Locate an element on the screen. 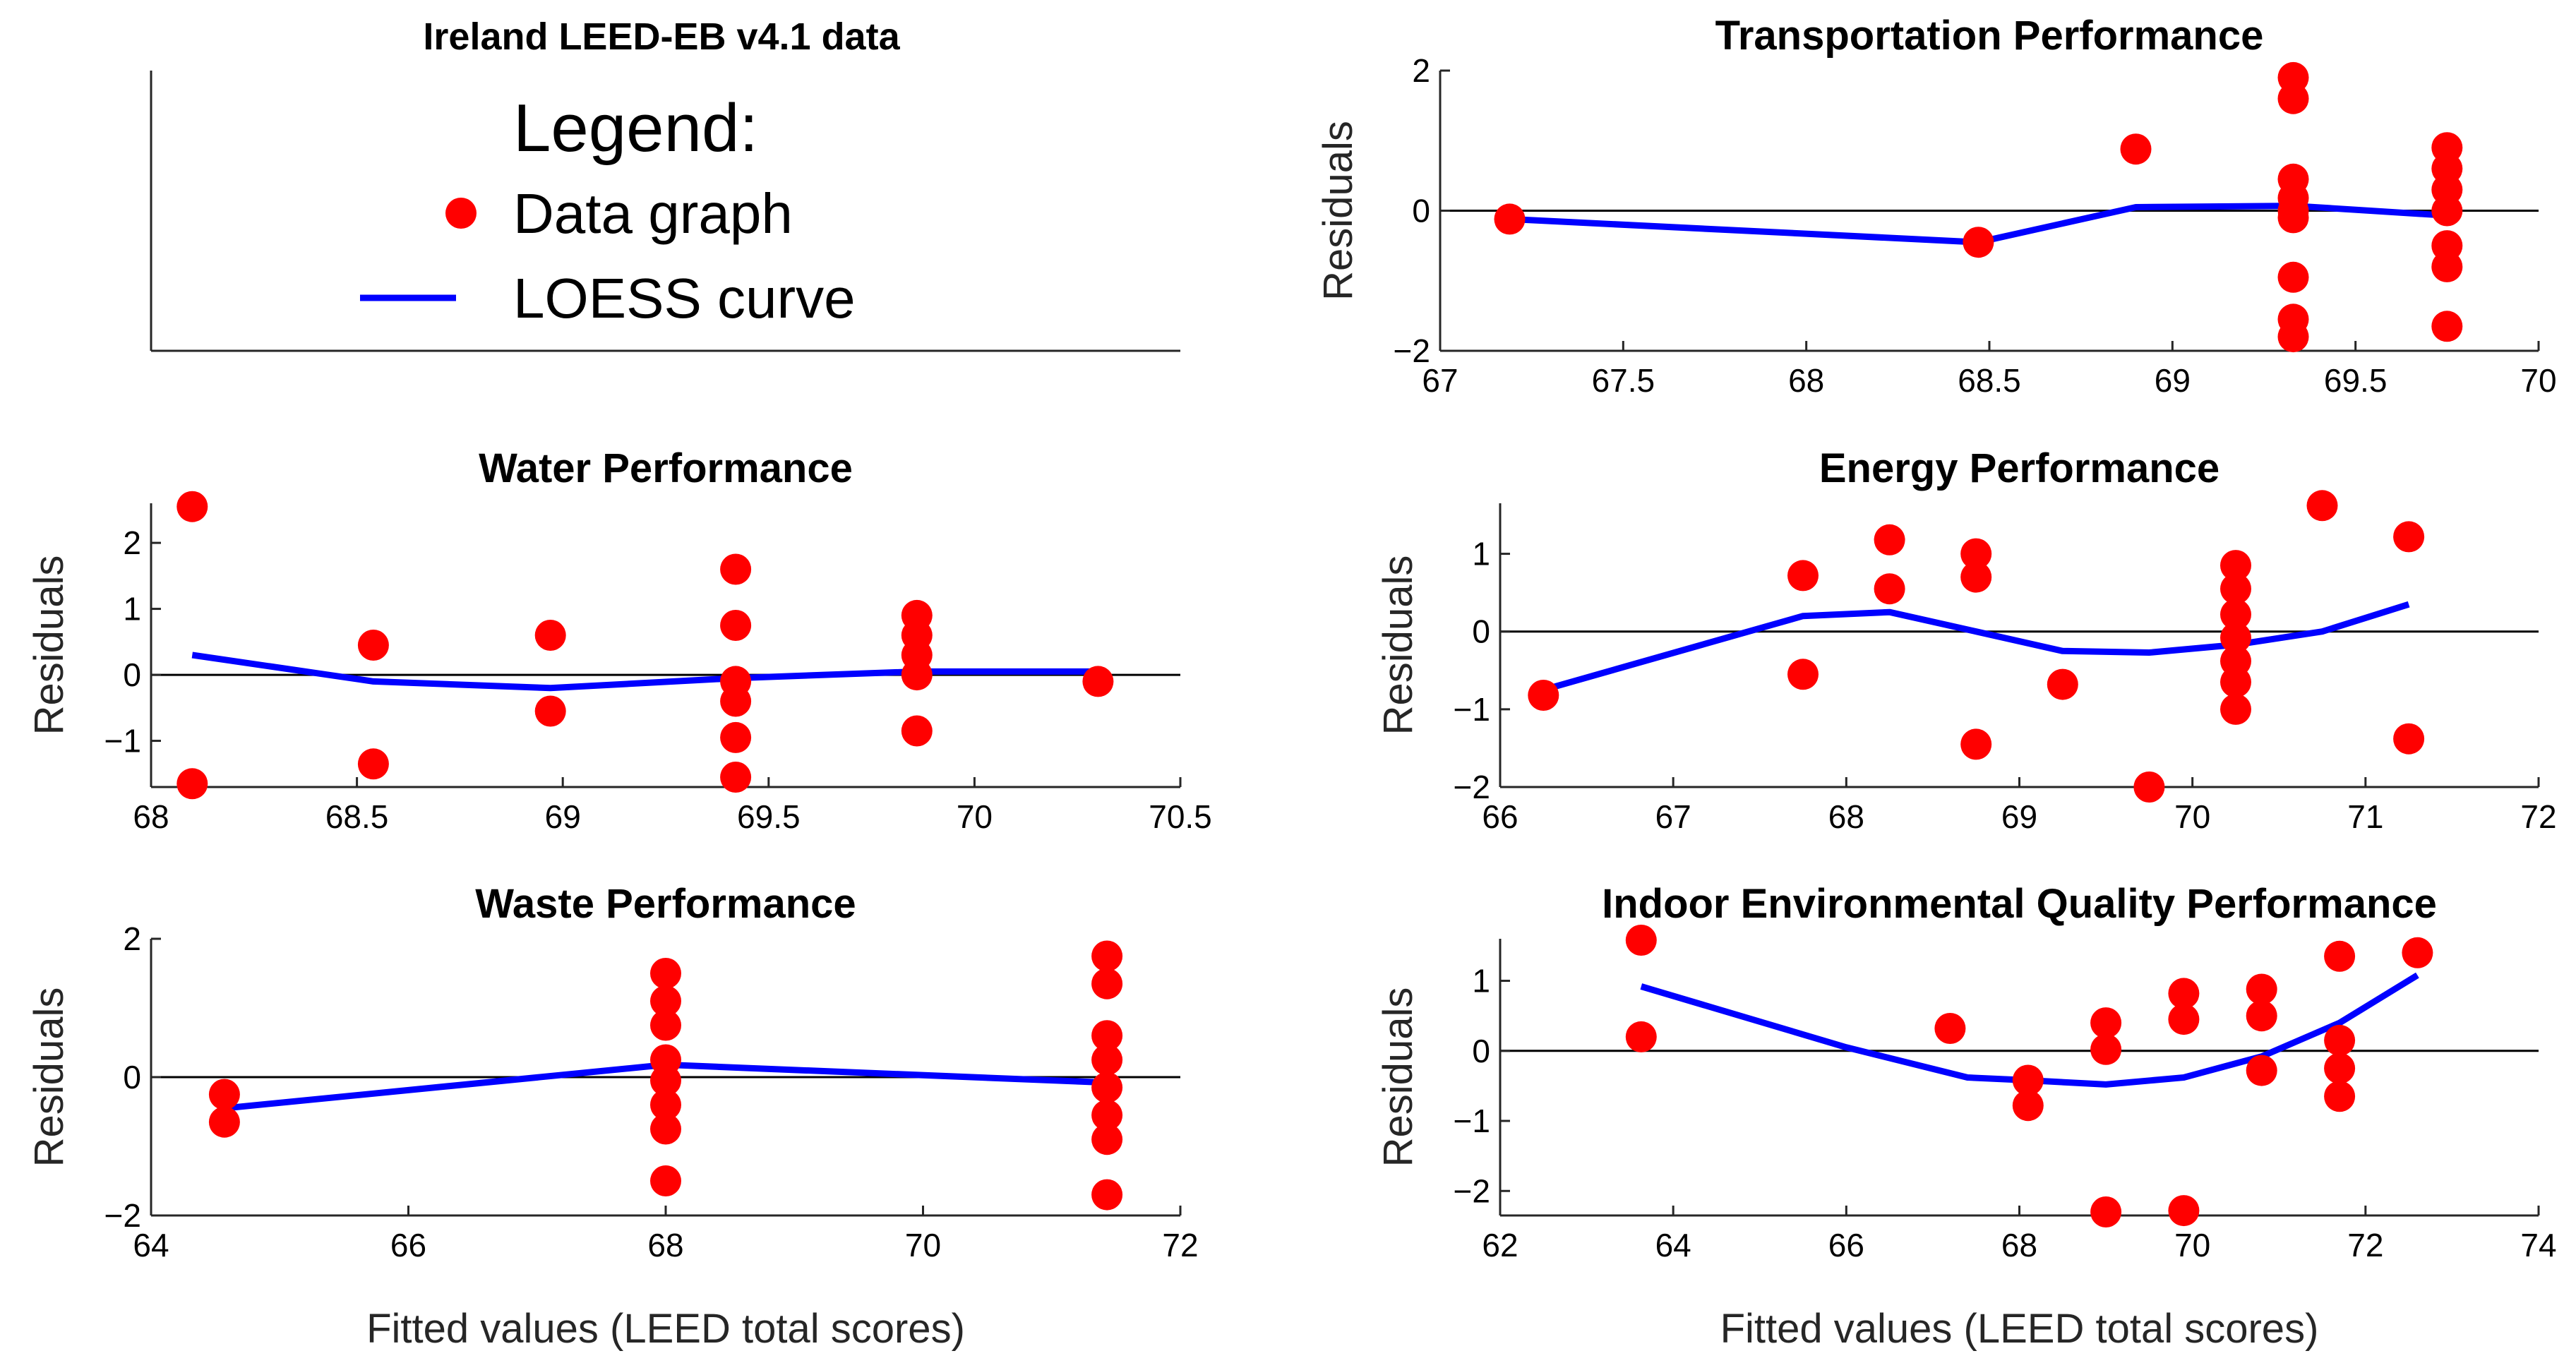 The height and width of the screenshot is (1363, 2576). water-x-tick-label: 70 is located at coordinates (975, 816).